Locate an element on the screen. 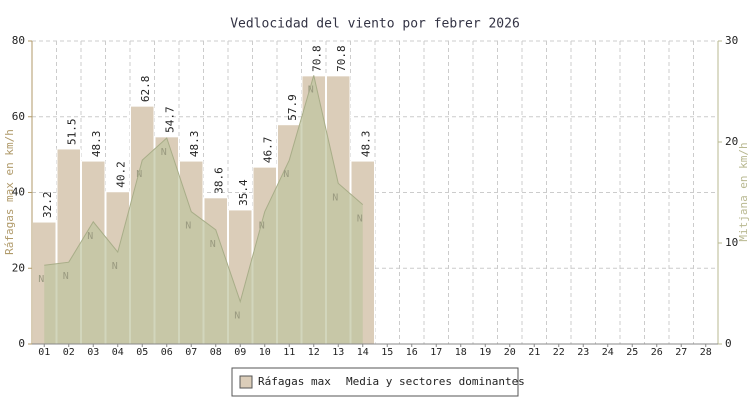 The height and width of the screenshot is (400, 750). x-tick-label: 05 is located at coordinates (142, 352).